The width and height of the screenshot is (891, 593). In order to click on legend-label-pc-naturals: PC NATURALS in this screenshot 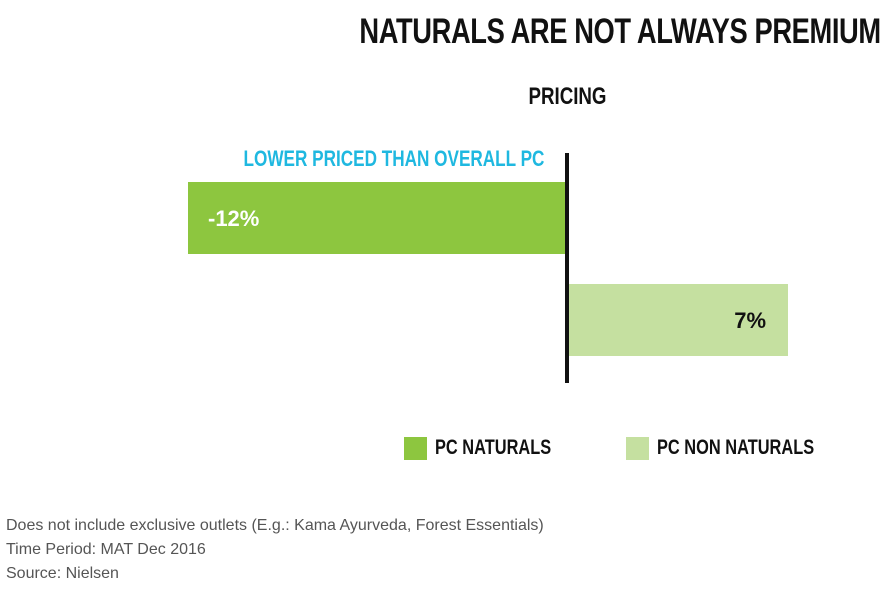, I will do `click(493, 447)`.